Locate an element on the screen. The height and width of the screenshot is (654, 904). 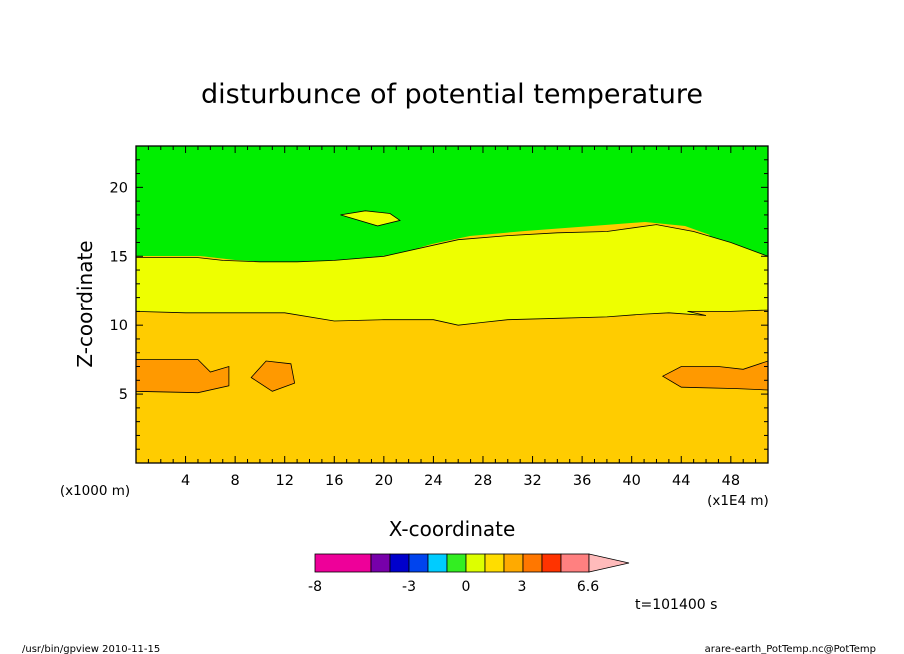
chart-title: disturbunce of potential temperature is located at coordinates (452, 94).